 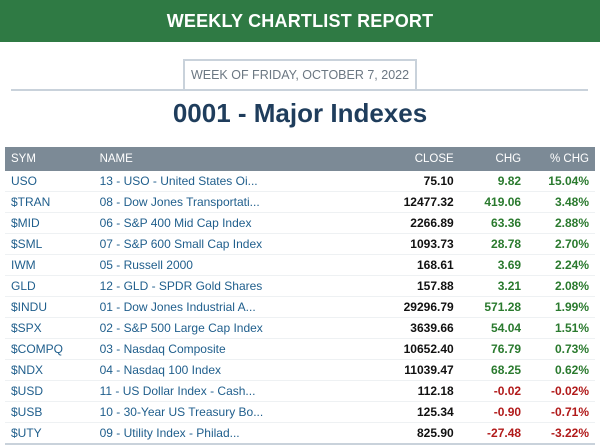 What do you see at coordinates (49, 223) in the screenshot?
I see `symbol-link: $MID` at bounding box center [49, 223].